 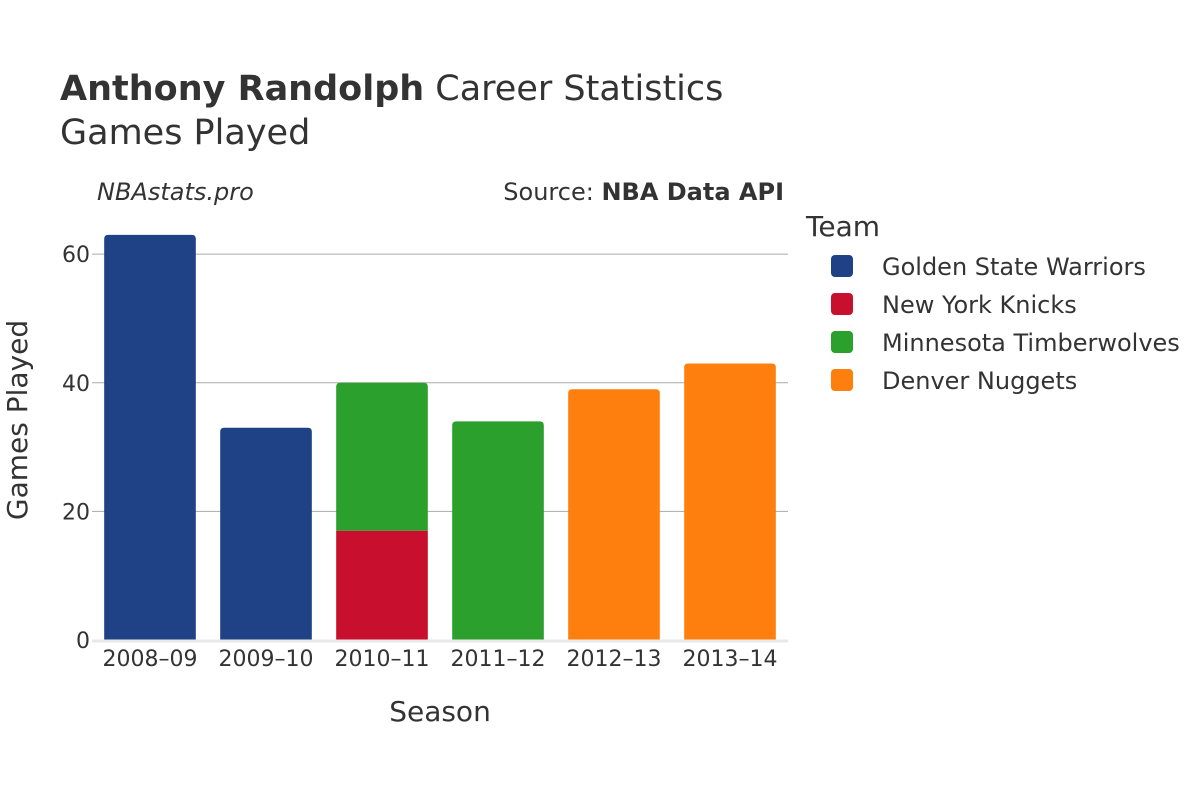 What do you see at coordinates (498, 659) in the screenshot?
I see `x-tick-label: 2011–12` at bounding box center [498, 659].